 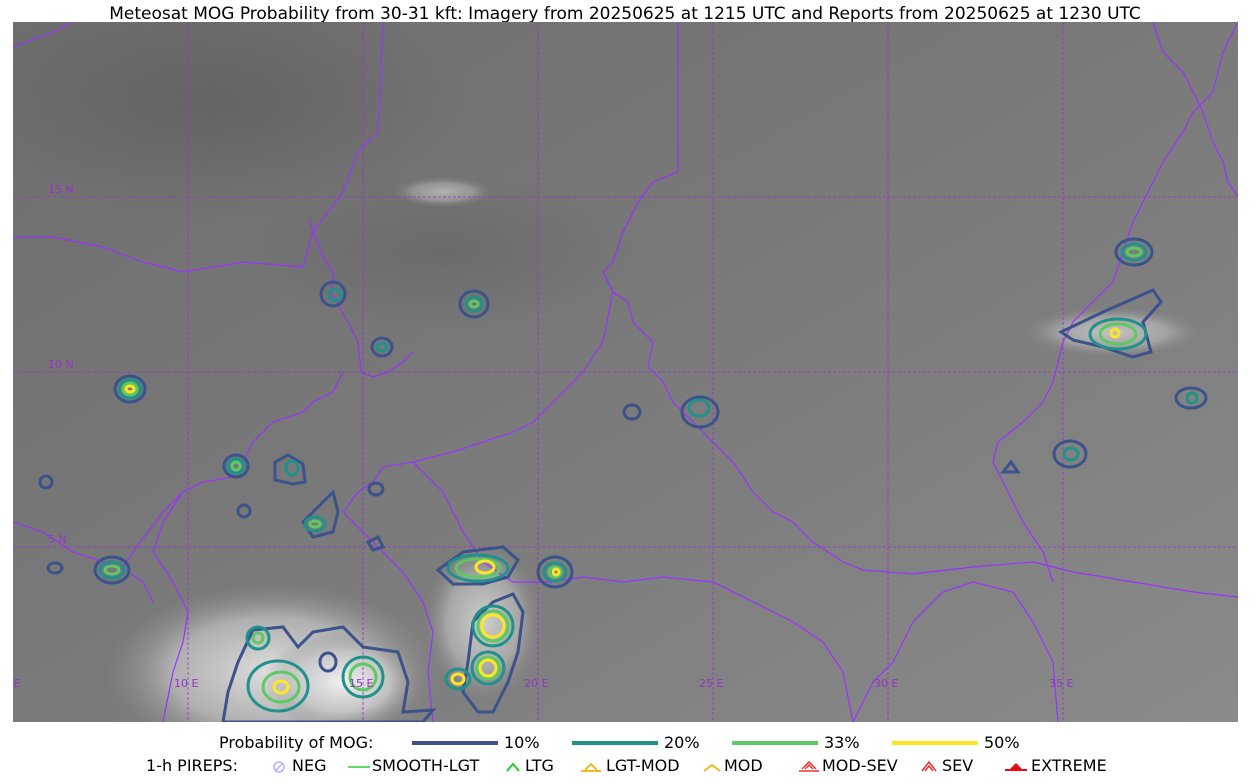 I want to click on neg-symbol-icon, so click(x=279, y=766).